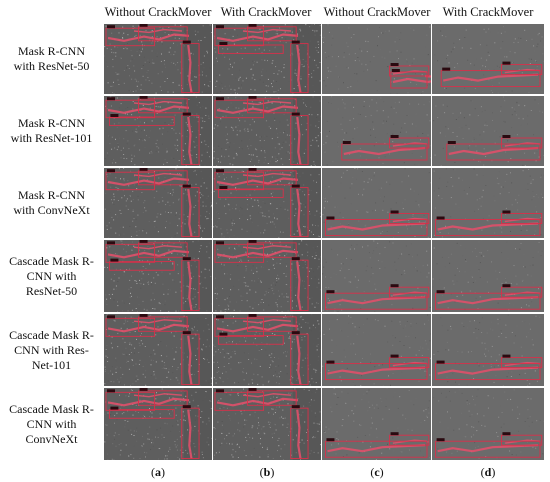  What do you see at coordinates (51, 423) in the screenshot?
I see `row-label-6: Cascade Mask R- CNN with ConvNeXt` at bounding box center [51, 423].